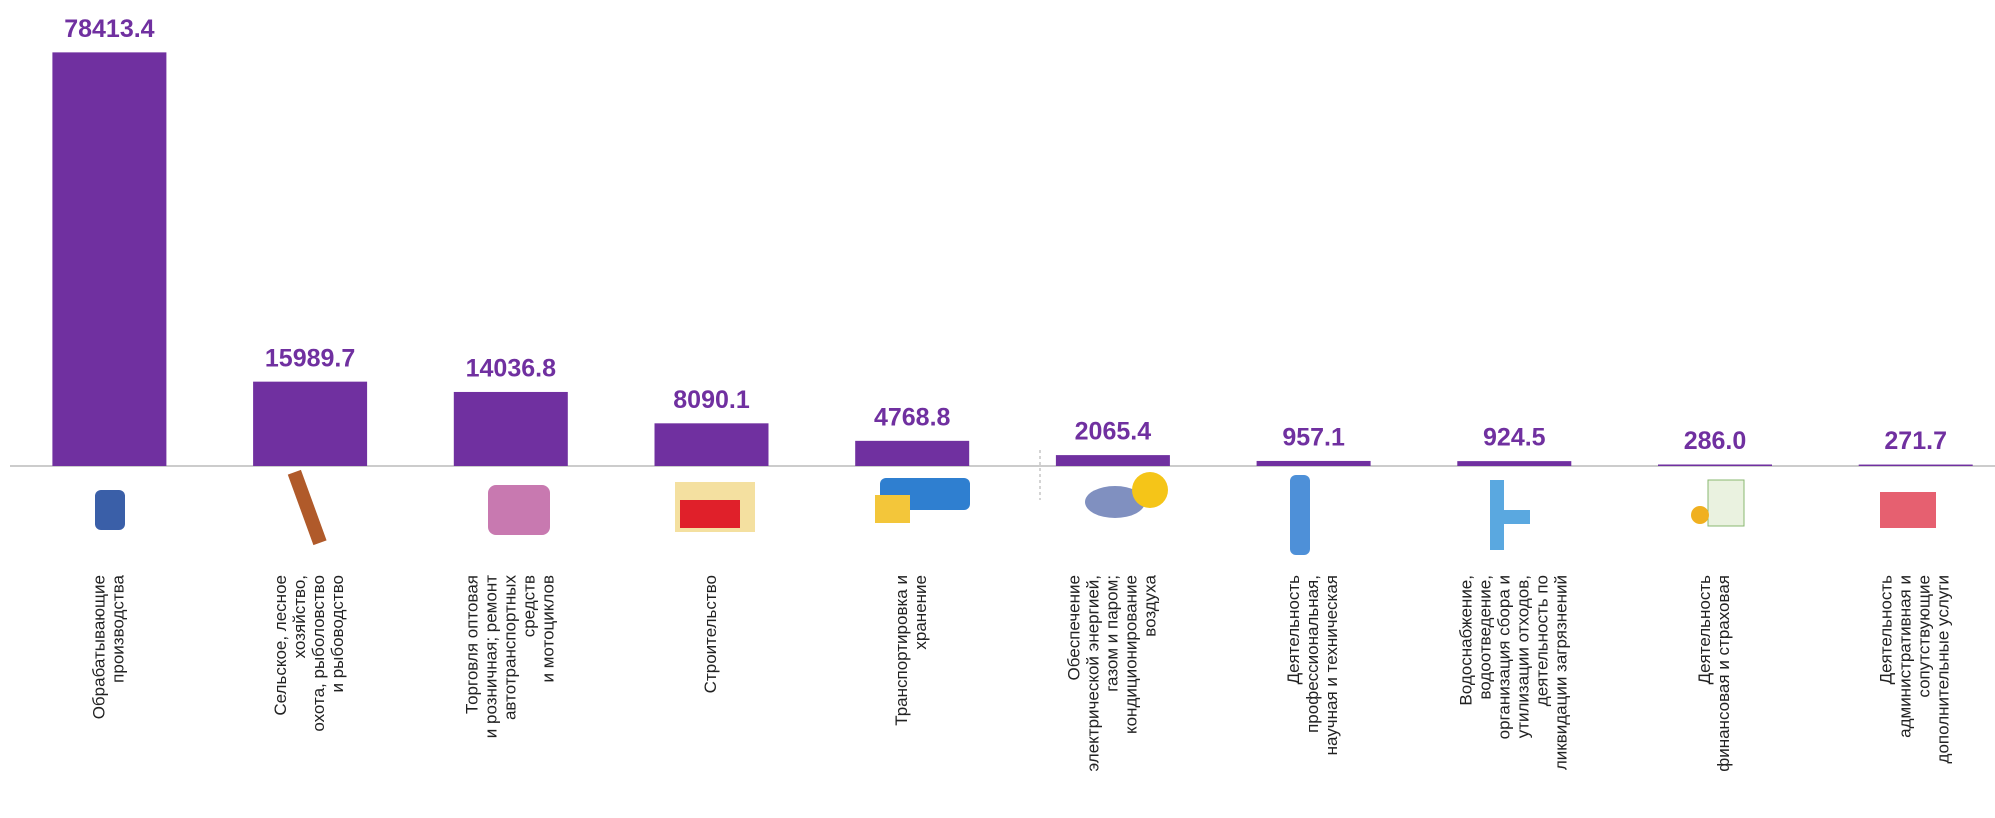 This screenshot has height=818, width=1995. What do you see at coordinates (1465, 640) in the screenshot?
I see `x-tick-label: Водоснабжение,` at bounding box center [1465, 640].